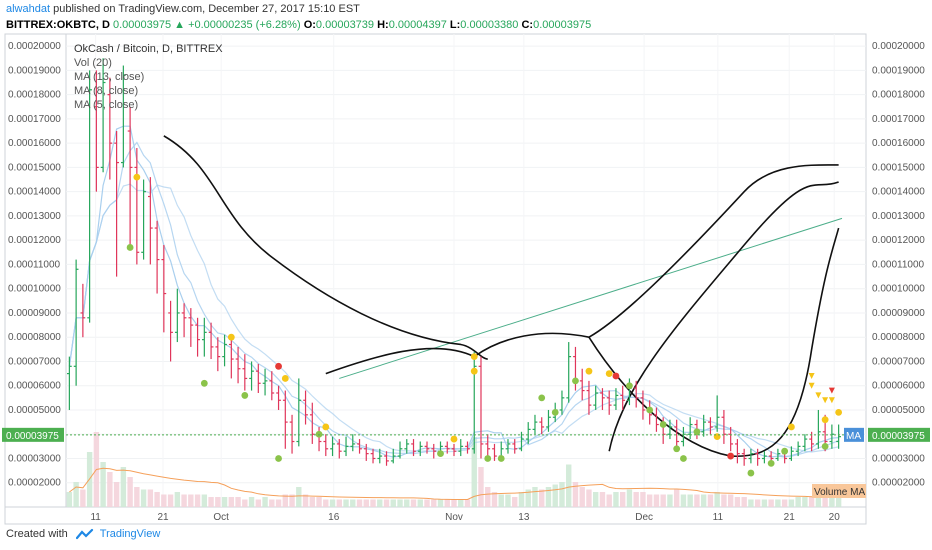 The image size is (932, 550). What do you see at coordinates (34, 337) in the screenshot?
I see `y-tick-label-left: 0.00008000` at bounding box center [34, 337].